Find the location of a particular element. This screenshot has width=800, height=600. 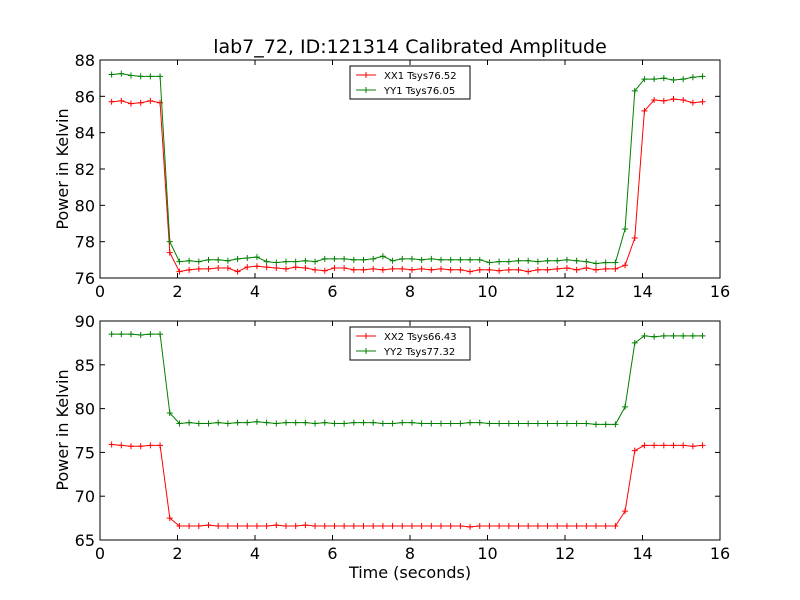

top-legend-box is located at coordinates (410, 82).